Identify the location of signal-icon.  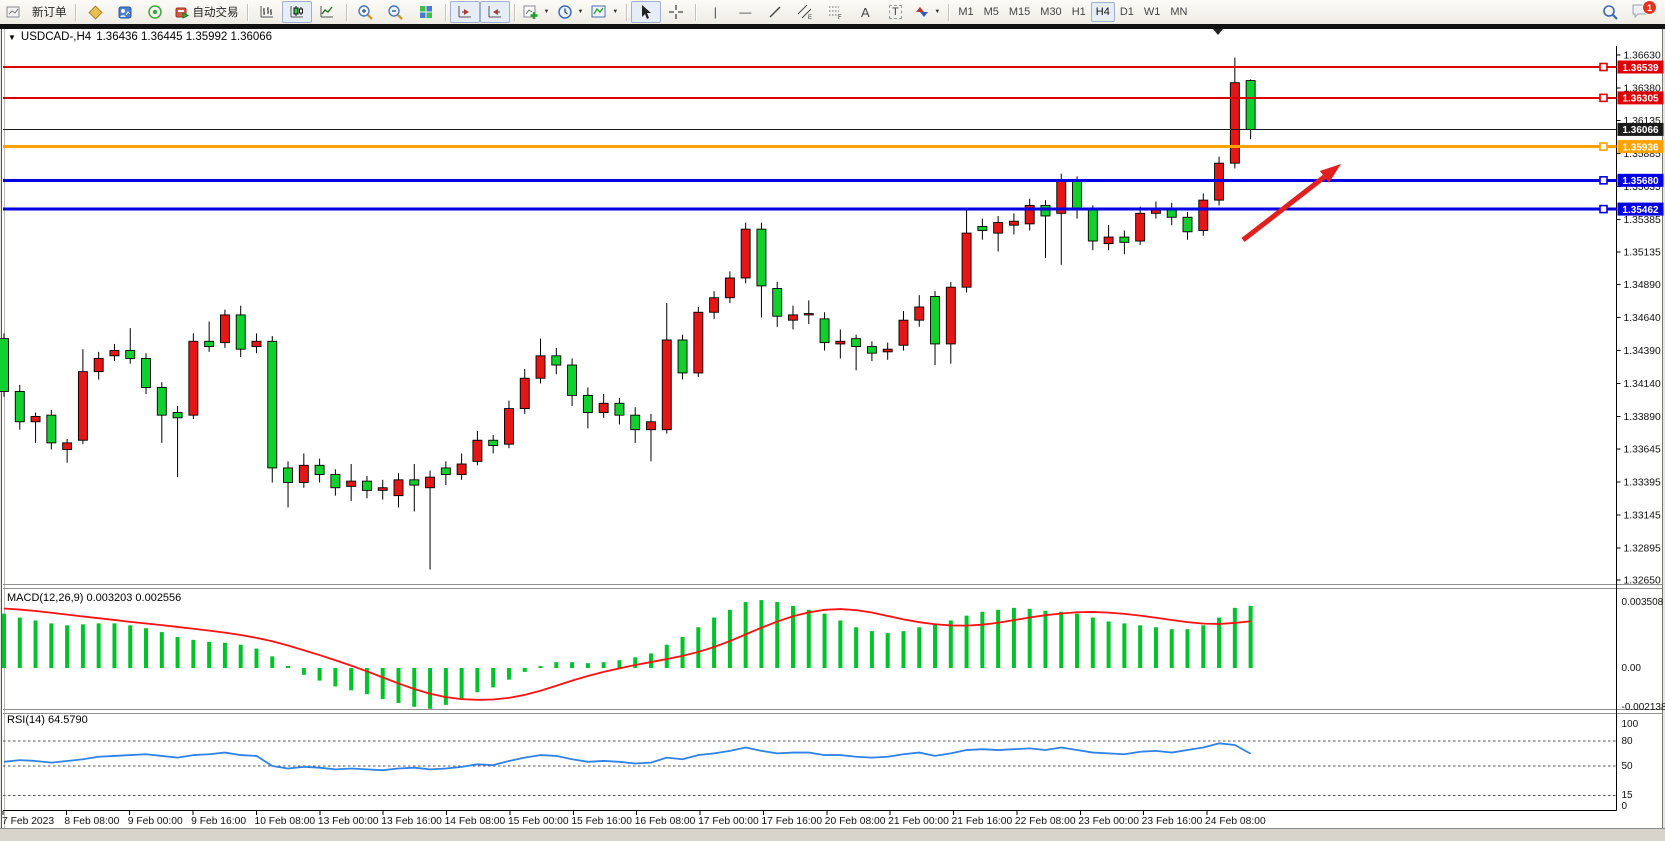
(155, 12).